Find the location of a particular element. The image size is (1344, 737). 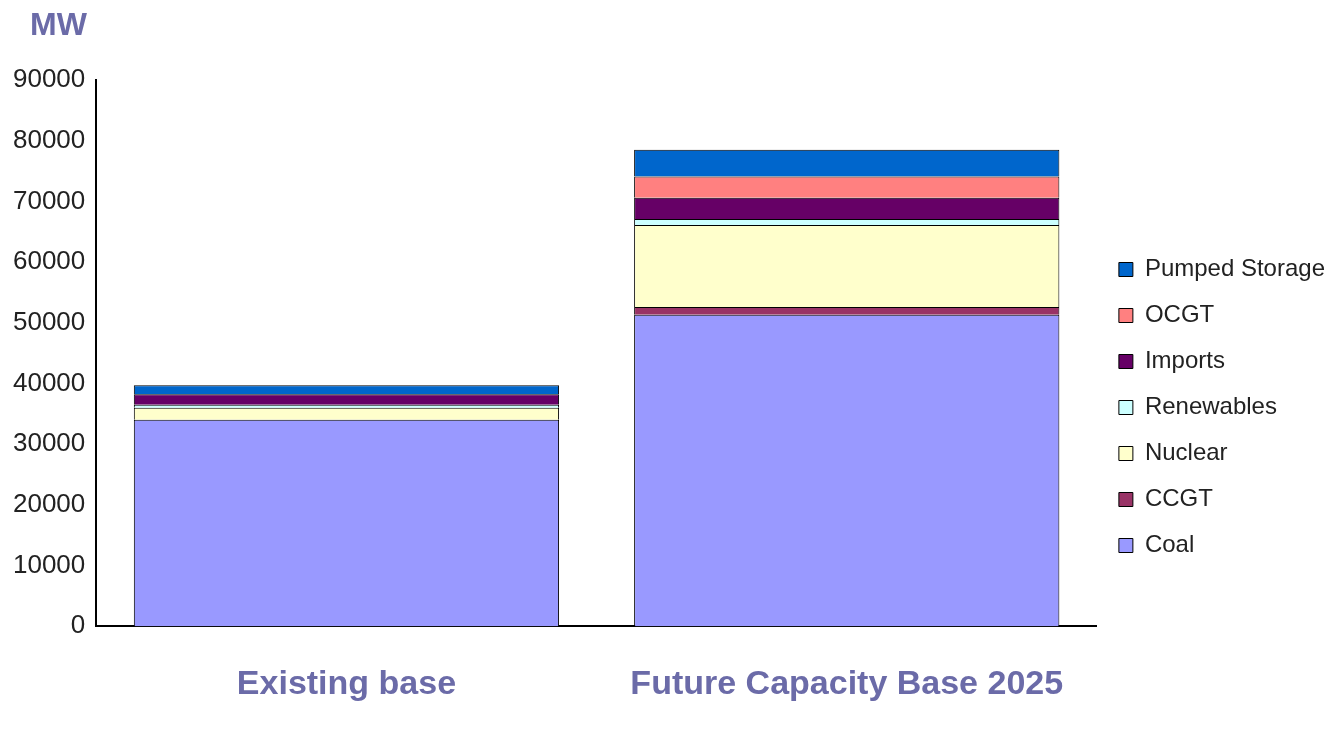

legend-label: CCGT is located at coordinates (1179, 498).